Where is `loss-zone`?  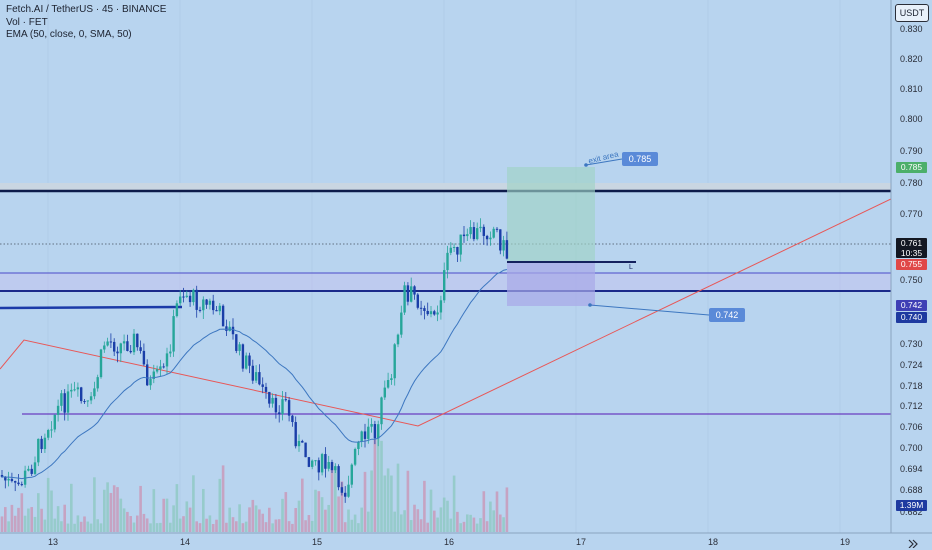 loss-zone is located at coordinates (551, 284).